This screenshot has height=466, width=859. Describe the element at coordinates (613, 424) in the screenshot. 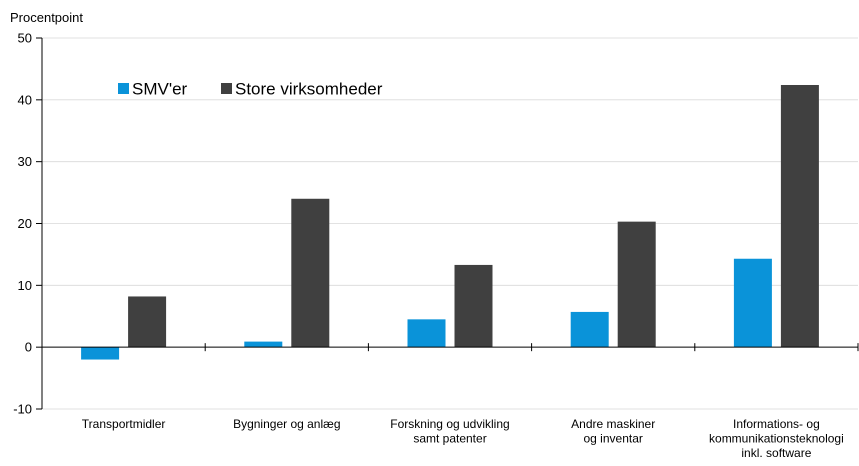

I see `x-category-label: Andre maskiner` at that location.